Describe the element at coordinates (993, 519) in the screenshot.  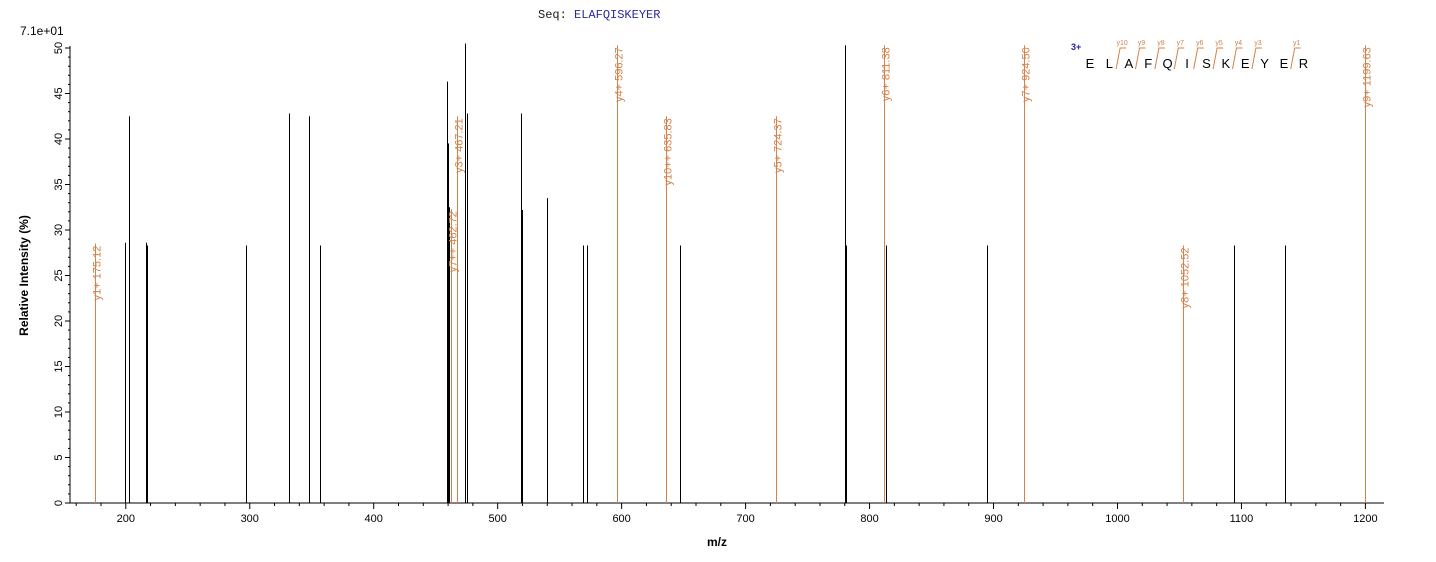
I see `x-tick-label: 900` at that location.